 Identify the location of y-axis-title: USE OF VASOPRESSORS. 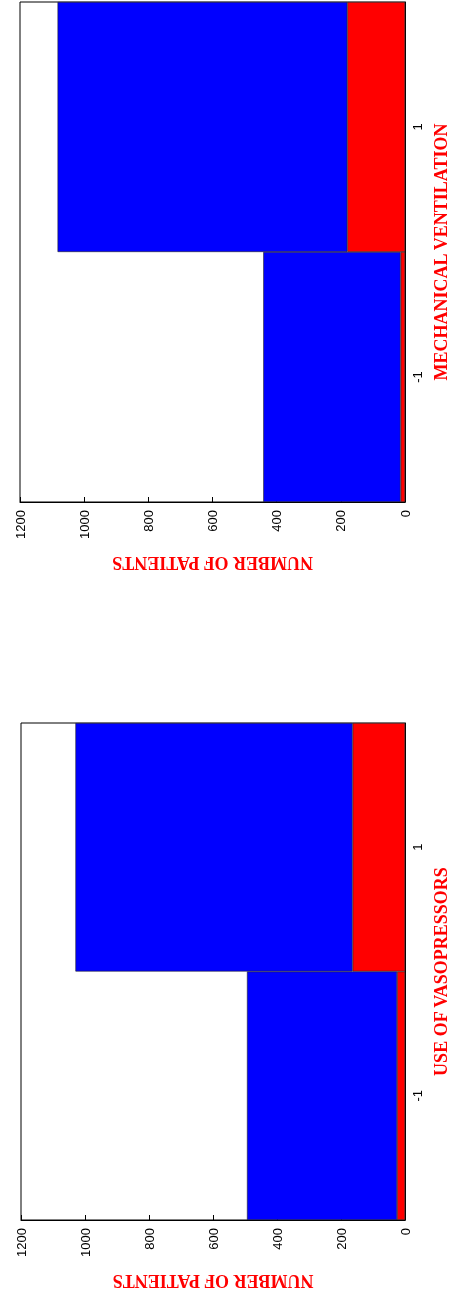
(441, 971).